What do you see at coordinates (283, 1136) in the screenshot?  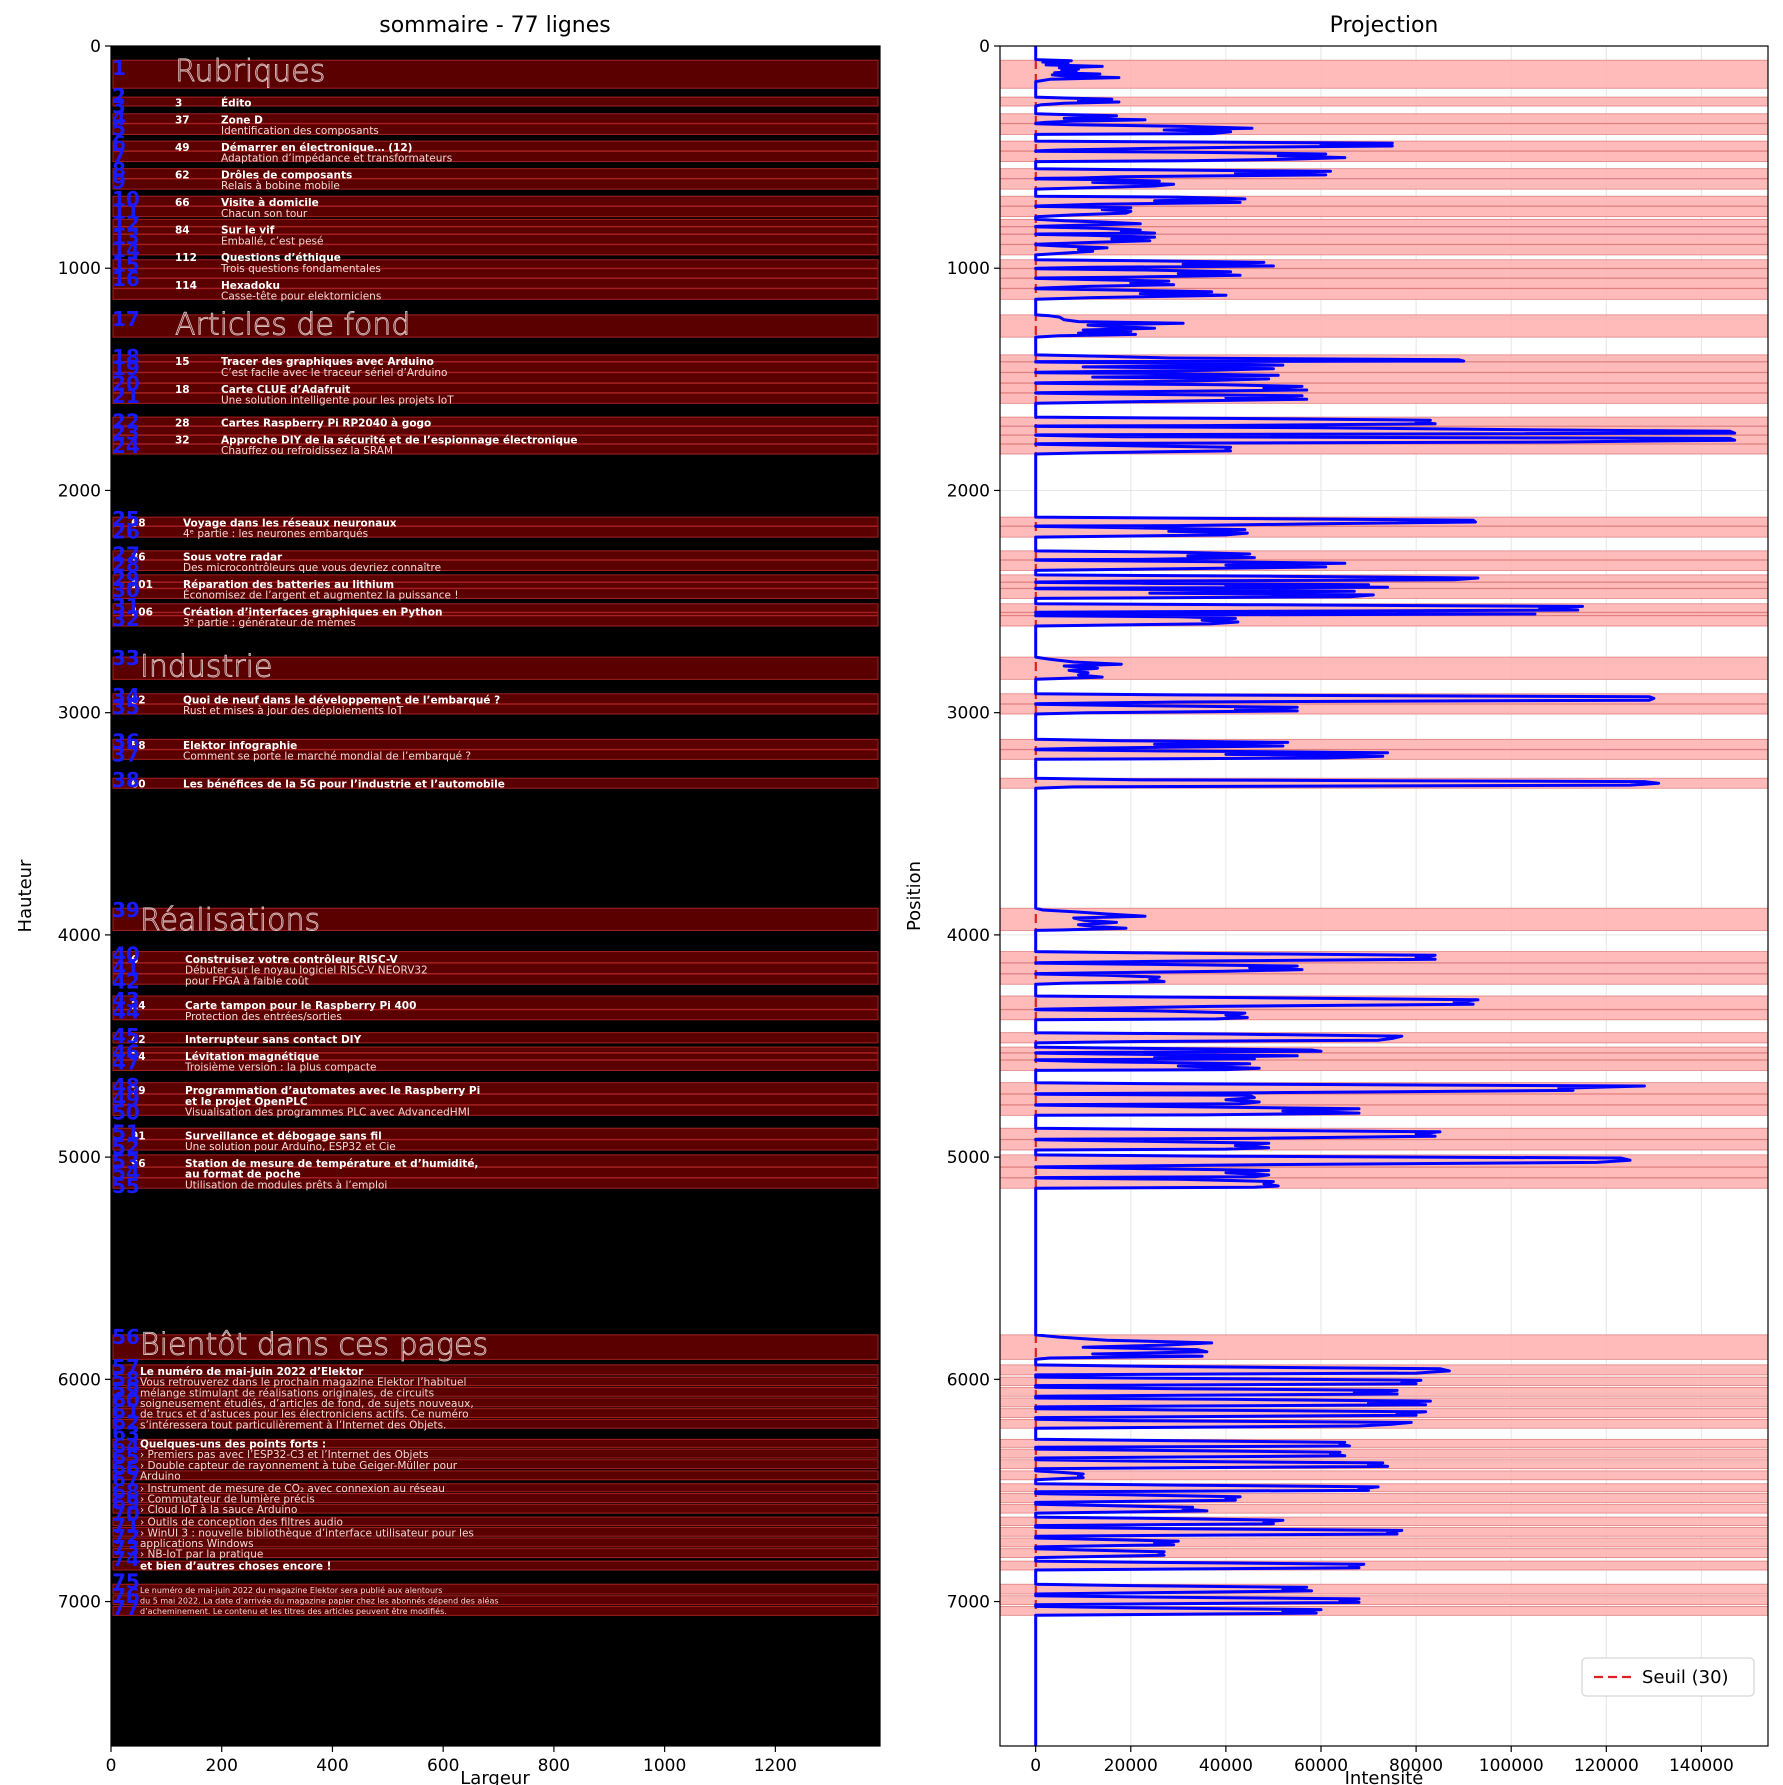 I see `page-text-title3: Surveillance et débogage sans fil` at bounding box center [283, 1136].